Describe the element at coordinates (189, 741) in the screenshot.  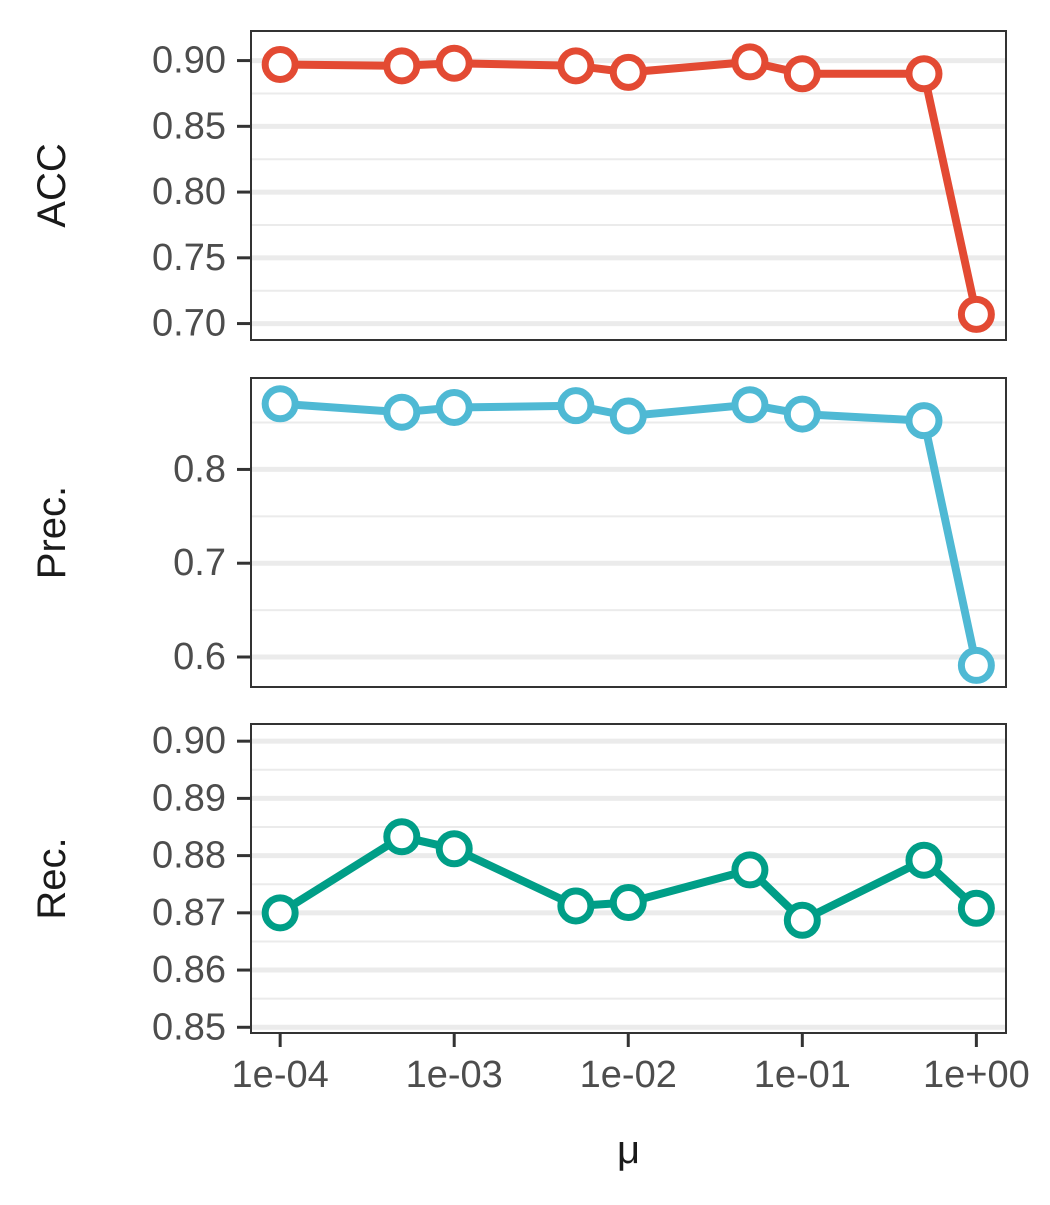
I see `panel-2-ytick-label-5: 0.90` at that location.